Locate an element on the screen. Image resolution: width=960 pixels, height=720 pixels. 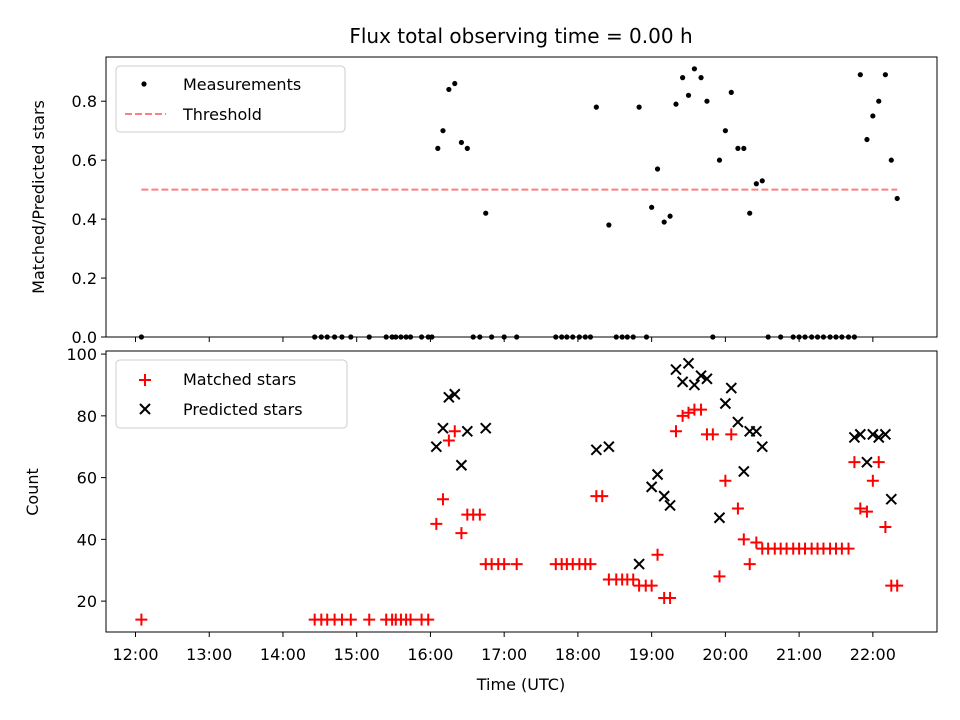
top-y-tick-label: 0.6 is located at coordinates (84, 160).